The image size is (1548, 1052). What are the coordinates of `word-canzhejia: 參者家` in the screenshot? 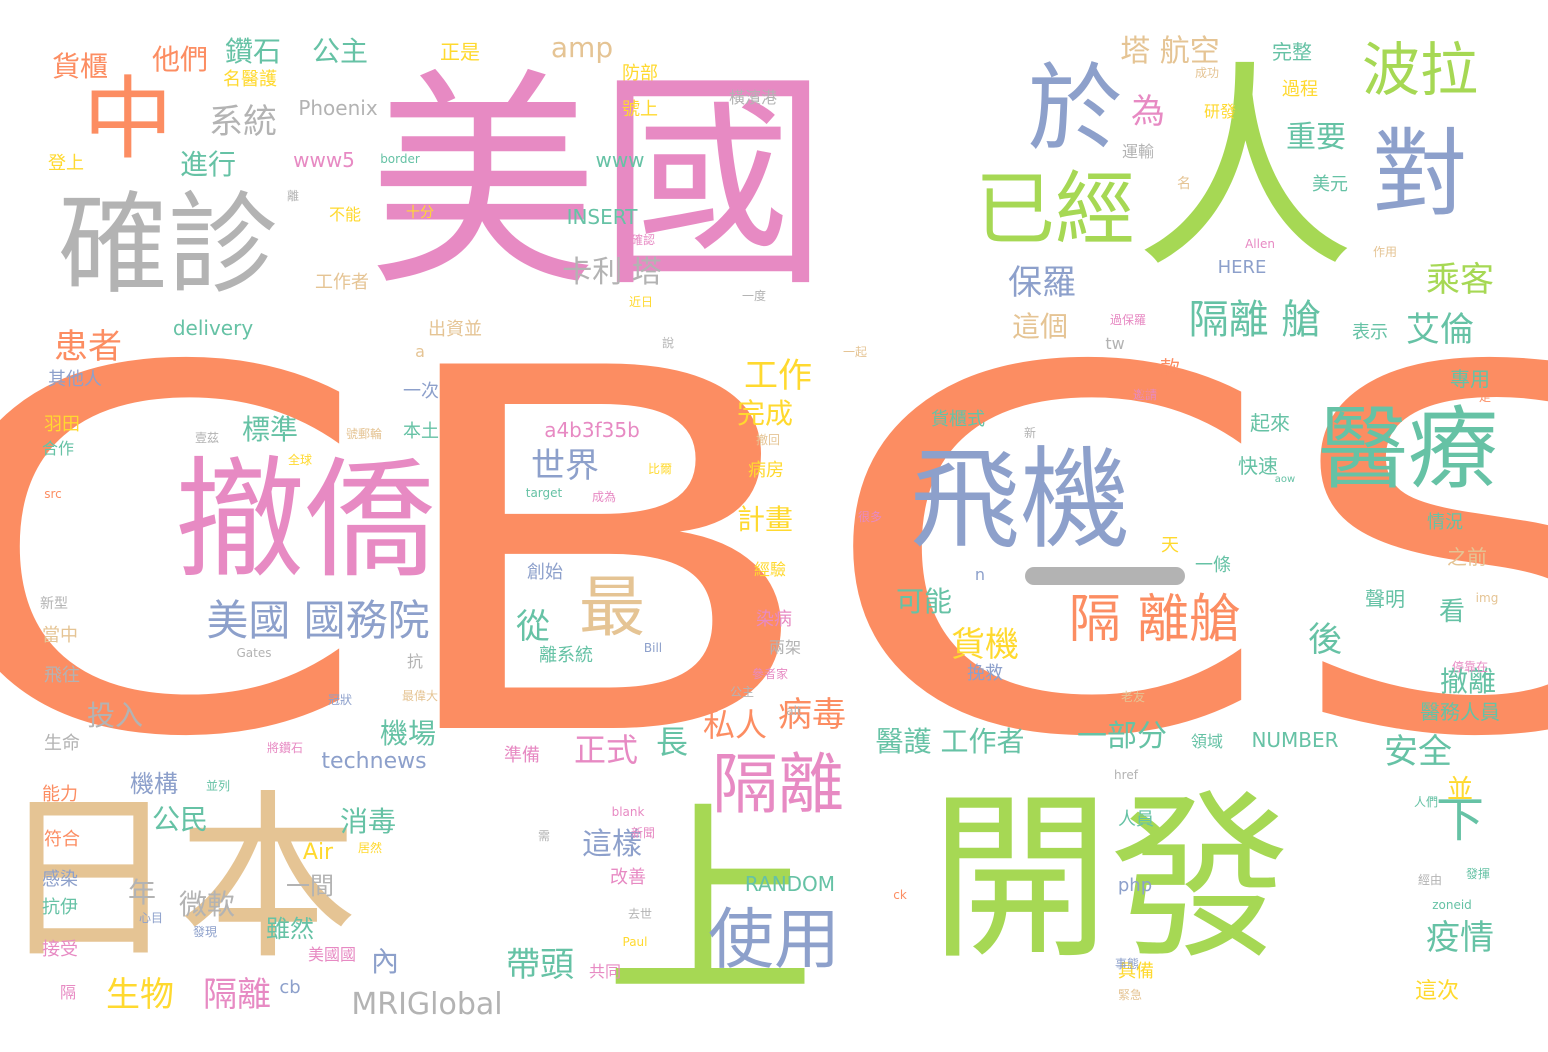 It's located at (770, 674).